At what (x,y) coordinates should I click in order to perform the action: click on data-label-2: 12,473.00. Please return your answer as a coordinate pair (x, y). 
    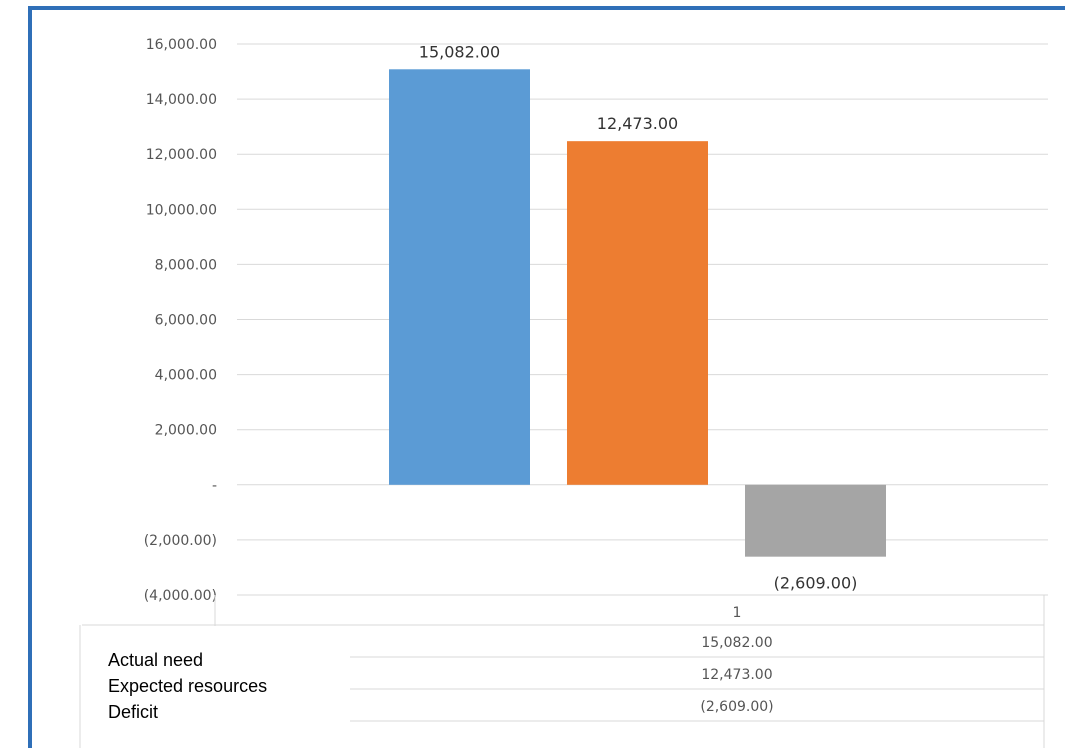
    Looking at the image, I should click on (637, 123).